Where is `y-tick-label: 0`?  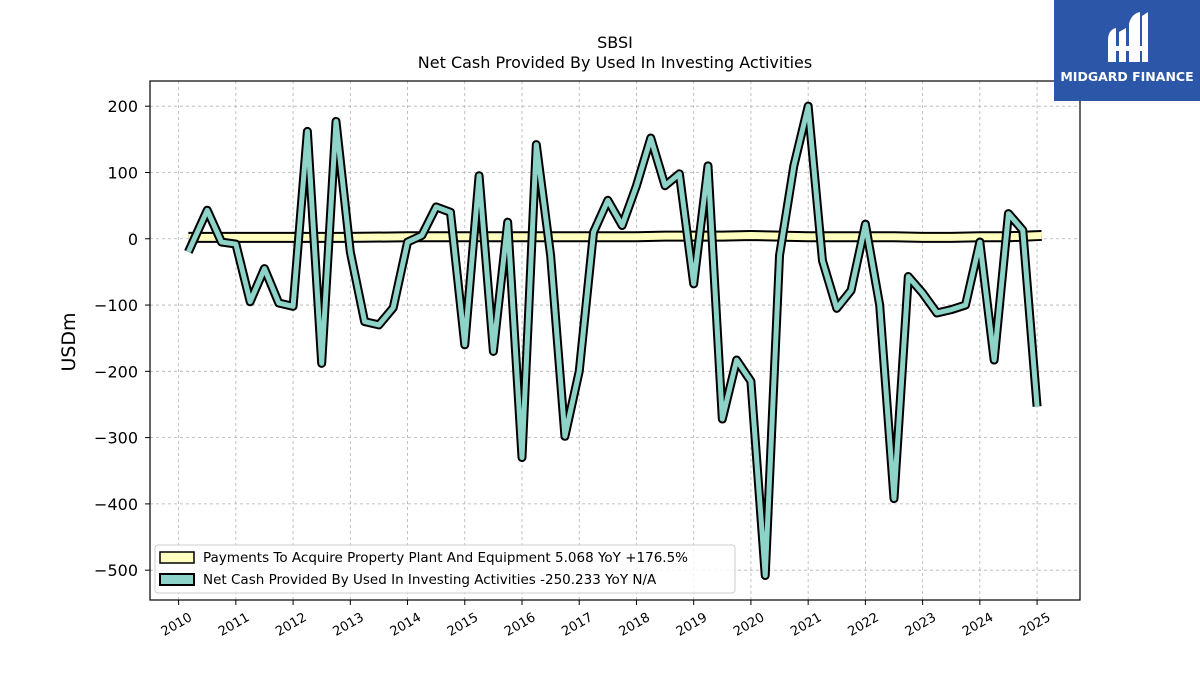 y-tick-label: 0 is located at coordinates (133, 239).